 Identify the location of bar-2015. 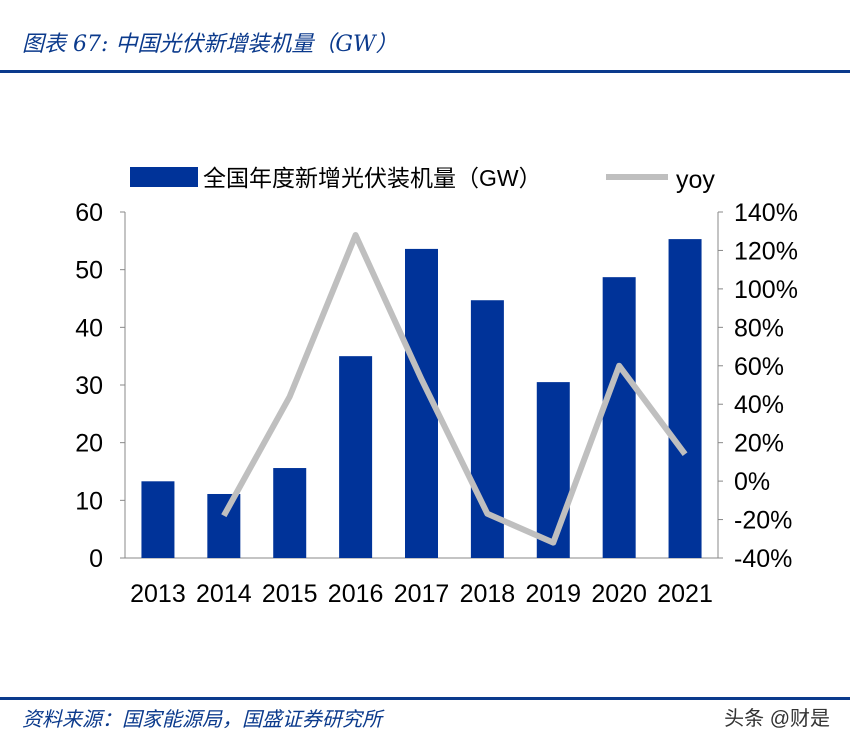
(290, 513).